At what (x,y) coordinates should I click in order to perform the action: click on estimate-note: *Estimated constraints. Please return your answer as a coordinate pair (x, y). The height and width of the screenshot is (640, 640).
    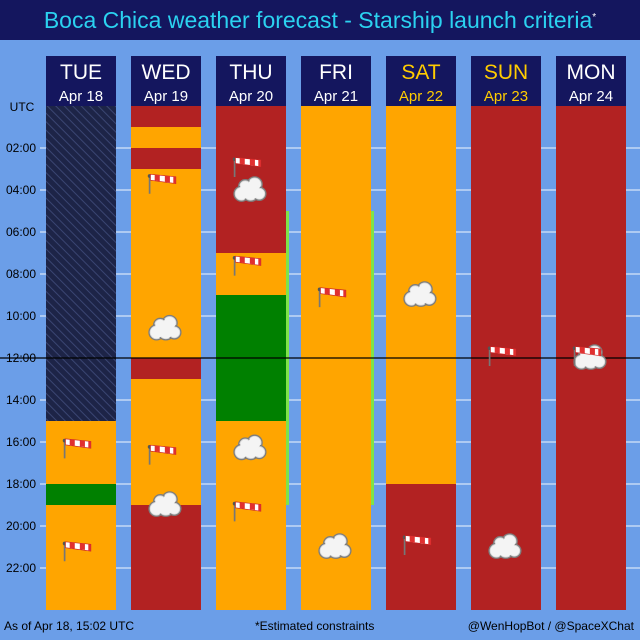
    Looking at the image, I should click on (315, 626).